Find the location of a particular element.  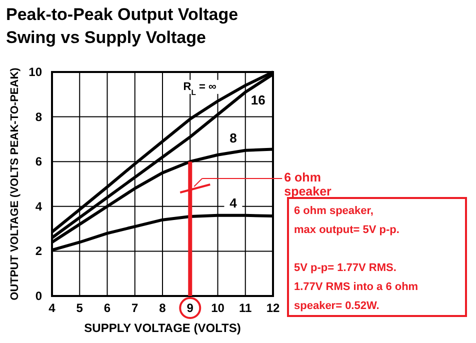

x-tick-label: 10 is located at coordinates (218, 308).